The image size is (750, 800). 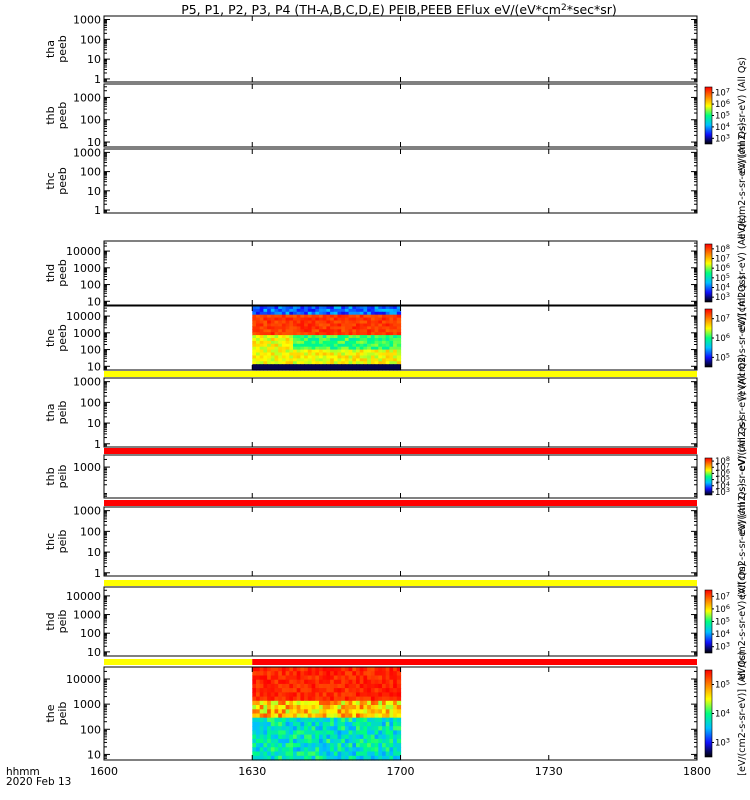 What do you see at coordinates (371, 49) in the screenshot?
I see `panel-tha-peeb: 1 10 100 1000 tha peeb` at bounding box center [371, 49].